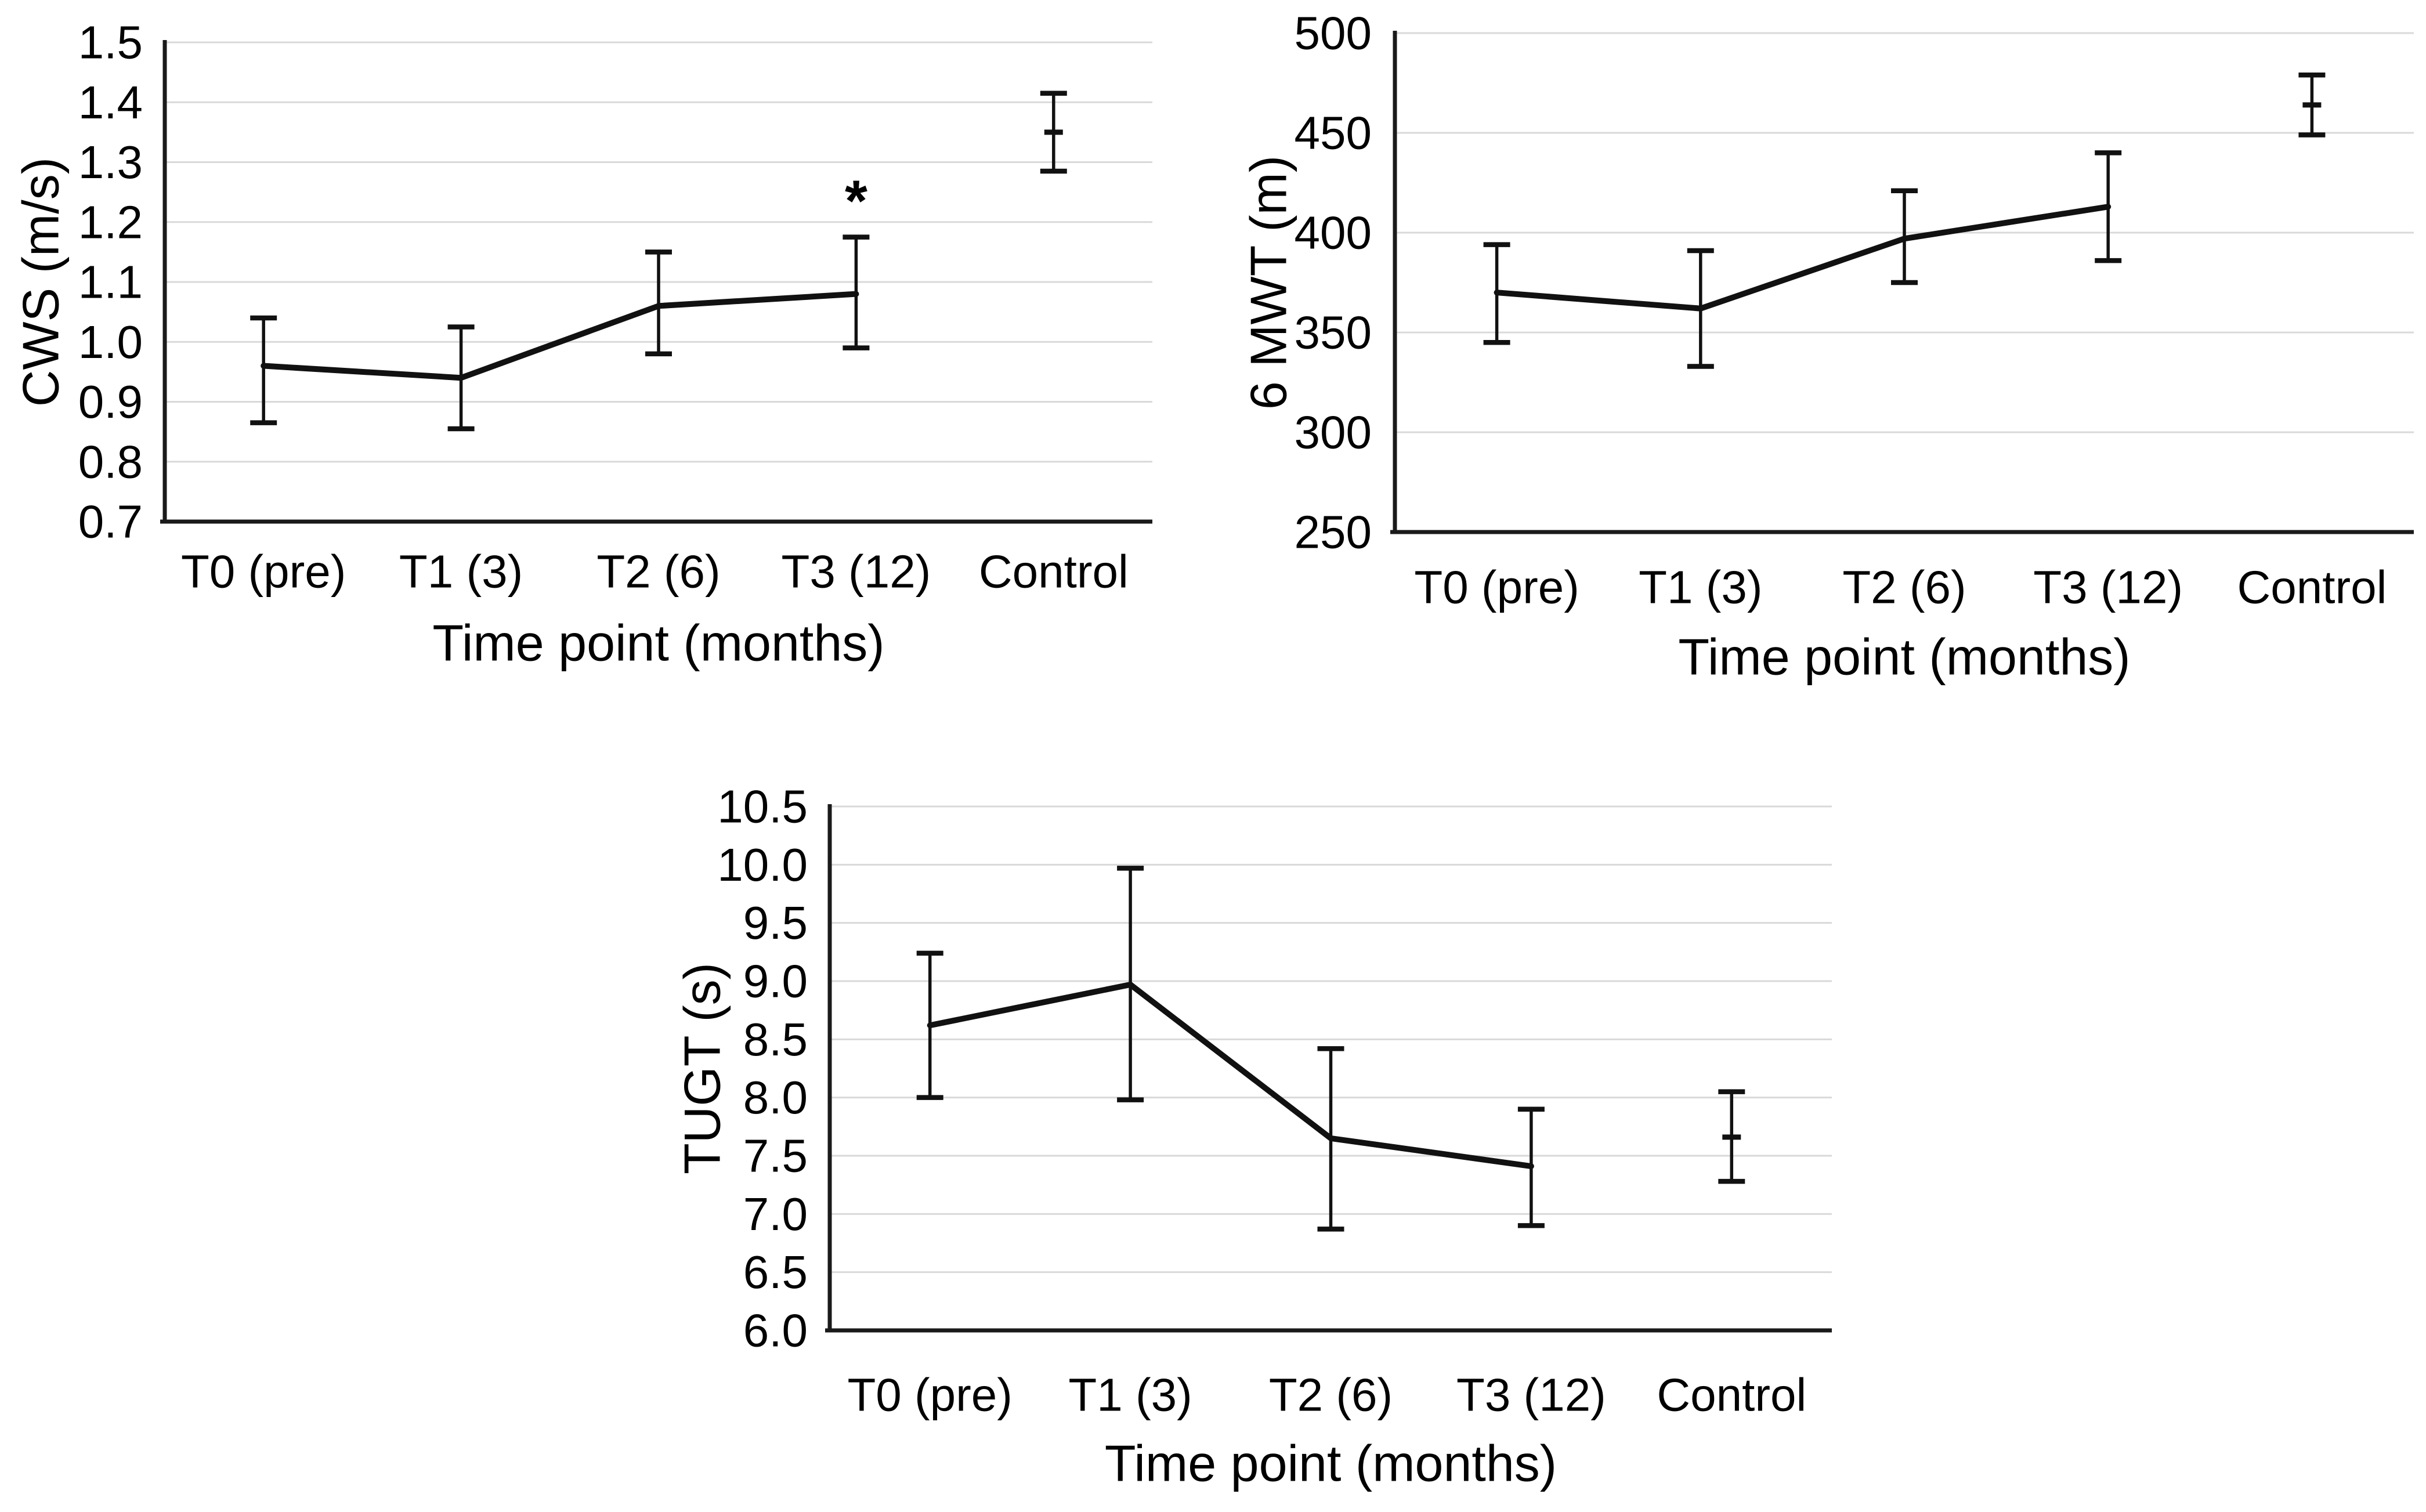  I want to click on y-tick-label: 10.0, so click(762, 865).